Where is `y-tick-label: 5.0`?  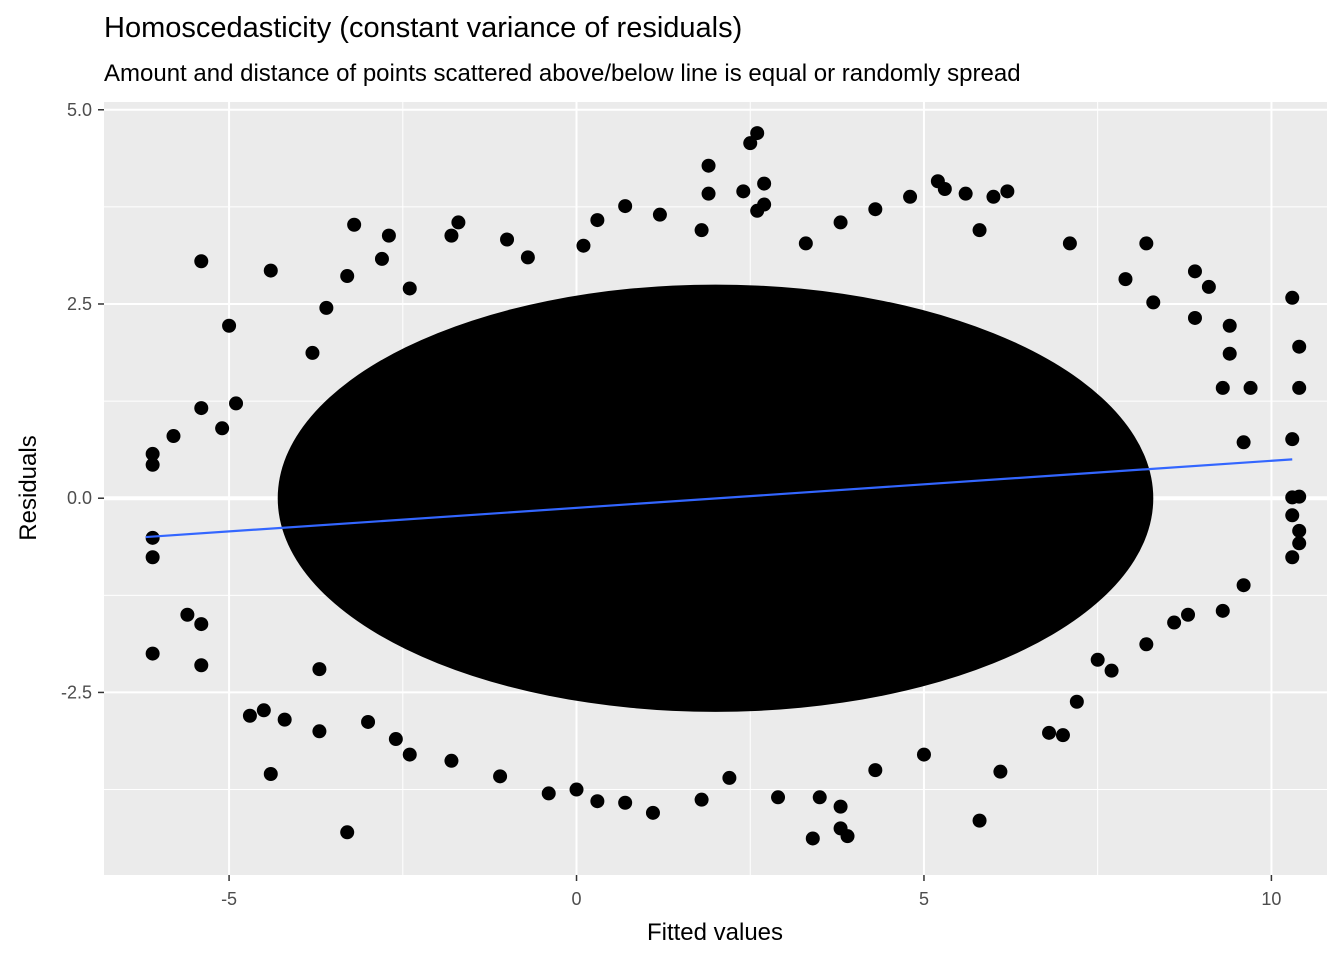 y-tick-label: 5.0 is located at coordinates (79, 110).